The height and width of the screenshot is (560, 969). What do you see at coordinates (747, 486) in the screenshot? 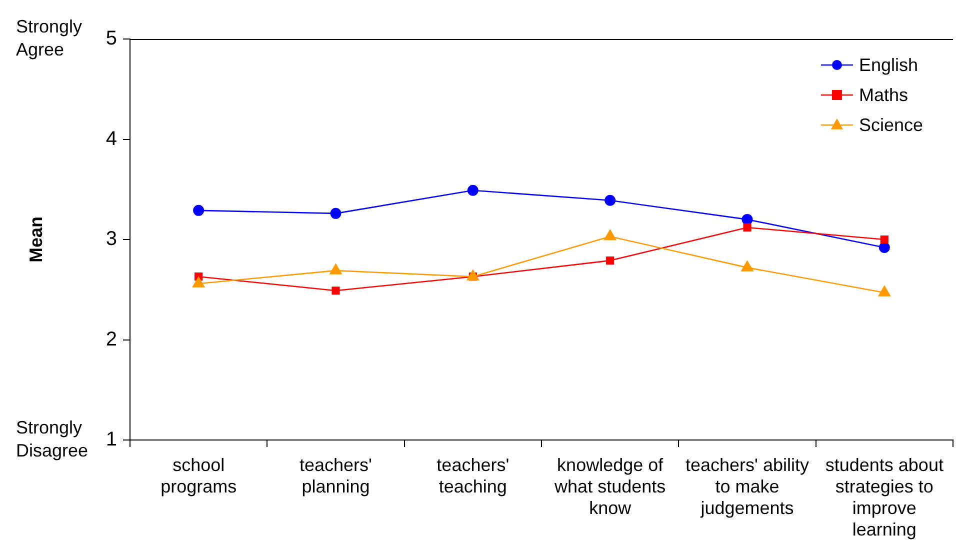
I see `x-tick-label: teachers' ability to make judgements` at bounding box center [747, 486].